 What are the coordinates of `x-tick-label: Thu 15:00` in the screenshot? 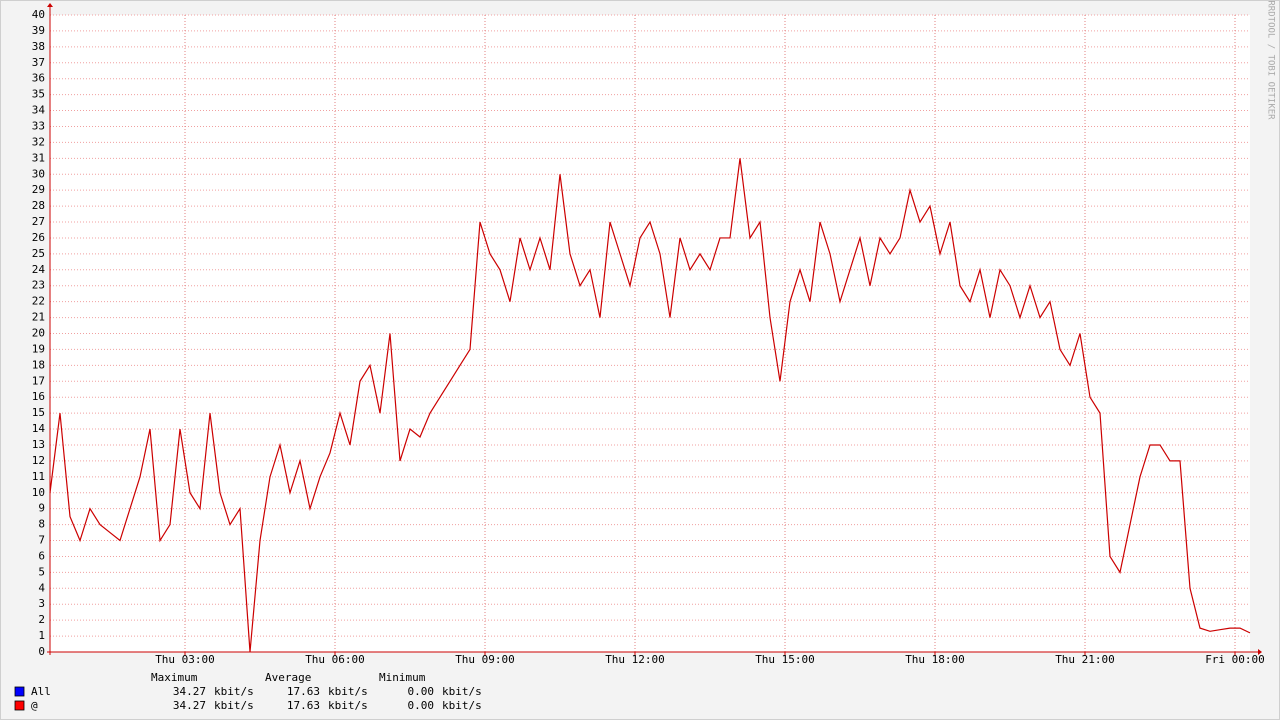 It's located at (785, 659).